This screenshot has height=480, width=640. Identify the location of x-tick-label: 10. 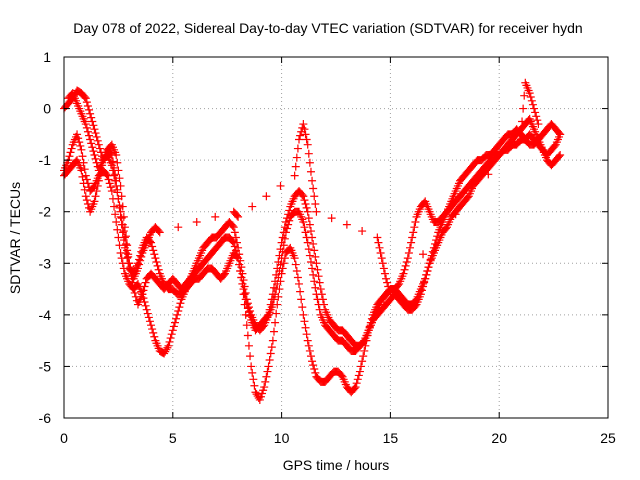
(282, 438).